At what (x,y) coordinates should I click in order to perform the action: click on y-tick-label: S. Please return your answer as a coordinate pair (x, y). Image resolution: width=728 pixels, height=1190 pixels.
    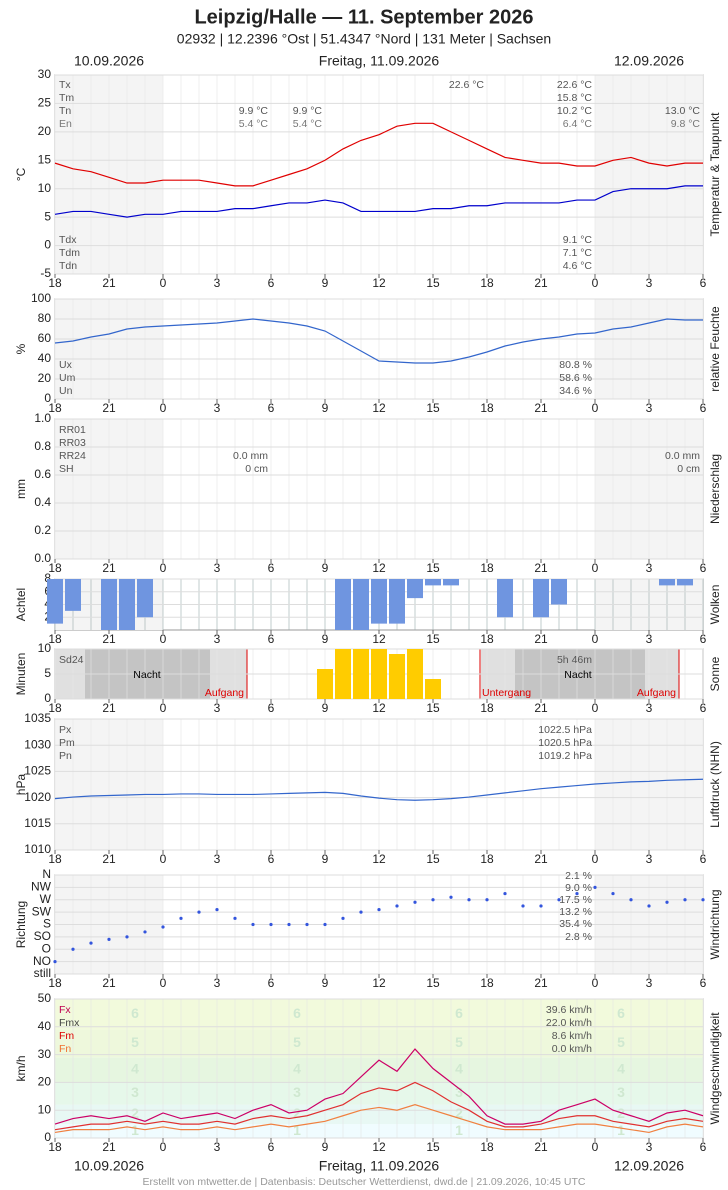
    Looking at the image, I should click on (47, 924).